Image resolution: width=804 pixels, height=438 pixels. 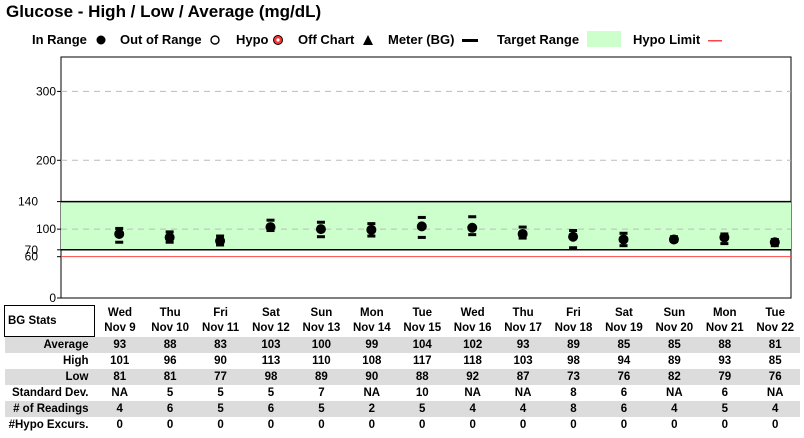 What do you see at coordinates (372, 361) in the screenshot?
I see `table-cell: 108` at bounding box center [372, 361].